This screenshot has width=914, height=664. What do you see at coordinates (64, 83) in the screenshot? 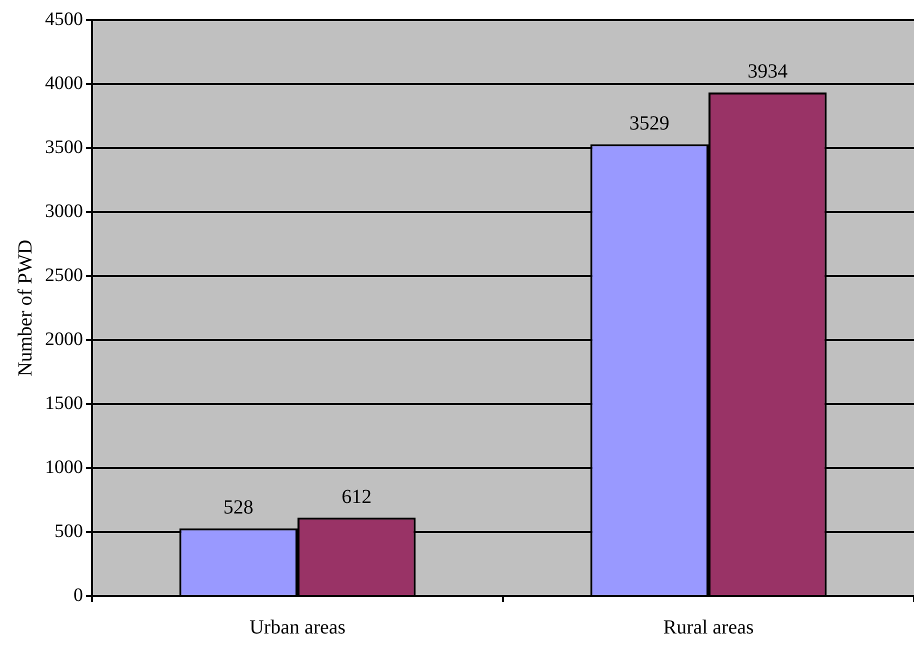
I see `y-tick-label: 4000` at bounding box center [64, 83].